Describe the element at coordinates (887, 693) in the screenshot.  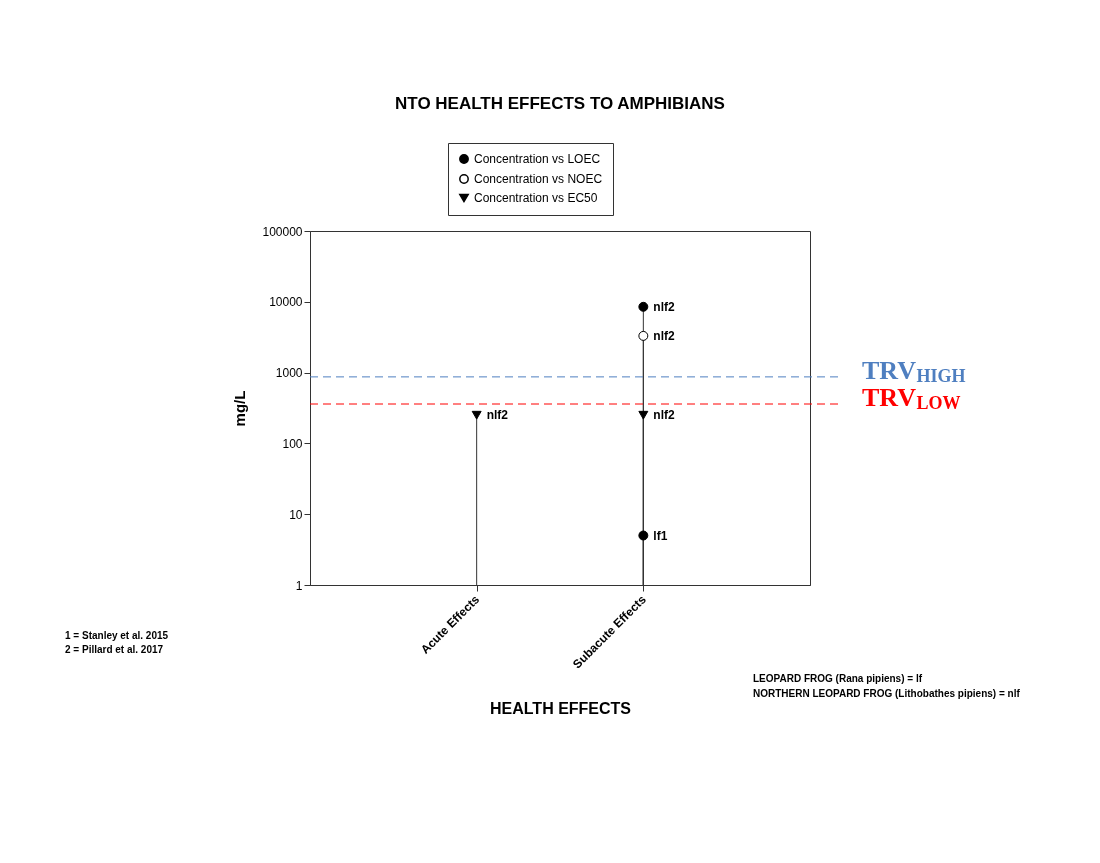
I see `text: NORTHERN LEOPARD FROG (Lithobathes pipiens) = nlf` at that location.